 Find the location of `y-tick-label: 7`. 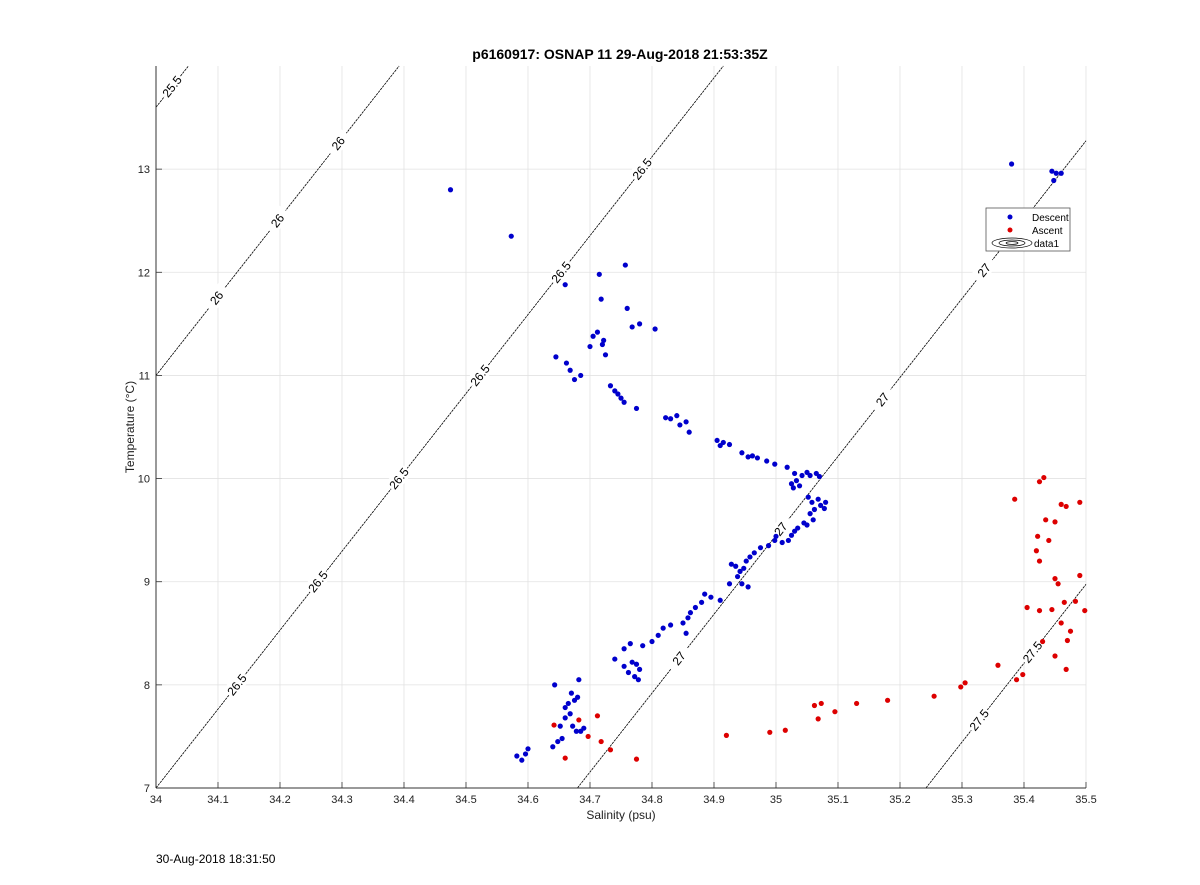

y-tick-label: 7 is located at coordinates (147, 789).